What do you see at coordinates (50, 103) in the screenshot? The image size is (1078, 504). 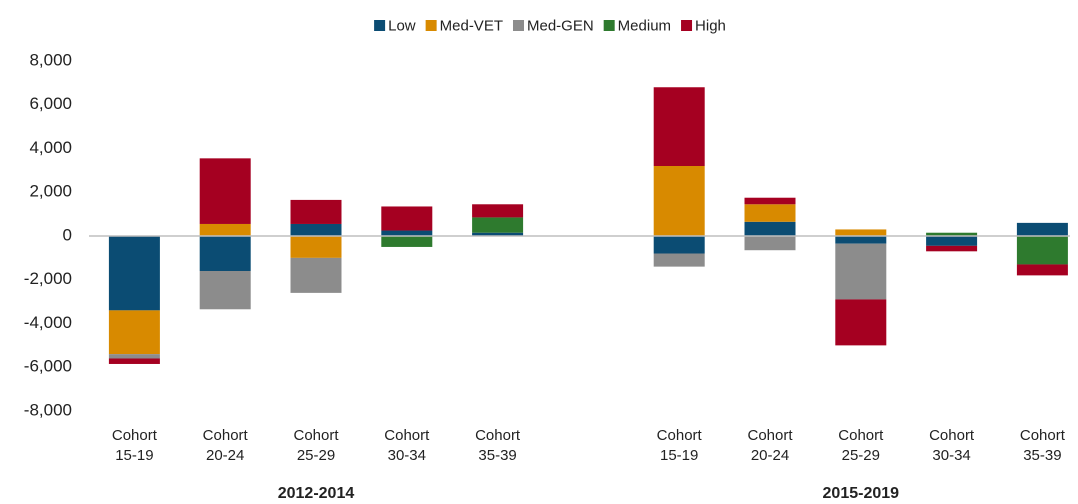 I see `y-tick-label: 6,000` at bounding box center [50, 103].